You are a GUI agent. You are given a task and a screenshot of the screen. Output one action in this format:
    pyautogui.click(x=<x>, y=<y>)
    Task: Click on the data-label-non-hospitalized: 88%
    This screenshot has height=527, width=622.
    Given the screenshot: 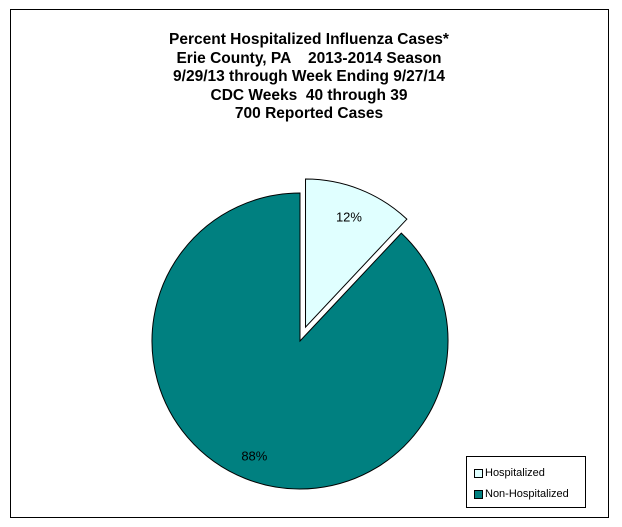 What is the action you would take?
    pyautogui.click(x=254, y=455)
    